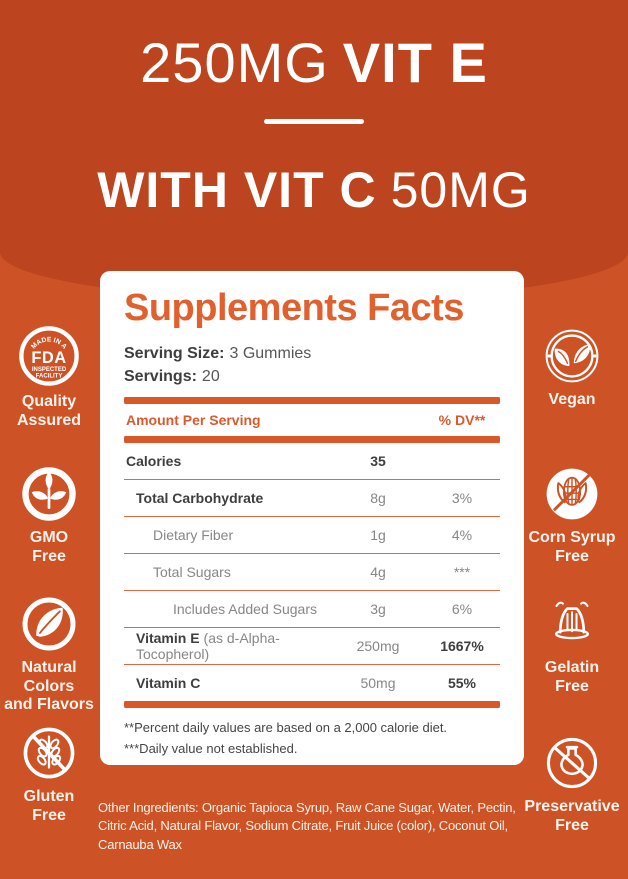 Image resolution: width=628 pixels, height=879 pixels. I want to click on dv-header: % DV**, so click(462, 420).